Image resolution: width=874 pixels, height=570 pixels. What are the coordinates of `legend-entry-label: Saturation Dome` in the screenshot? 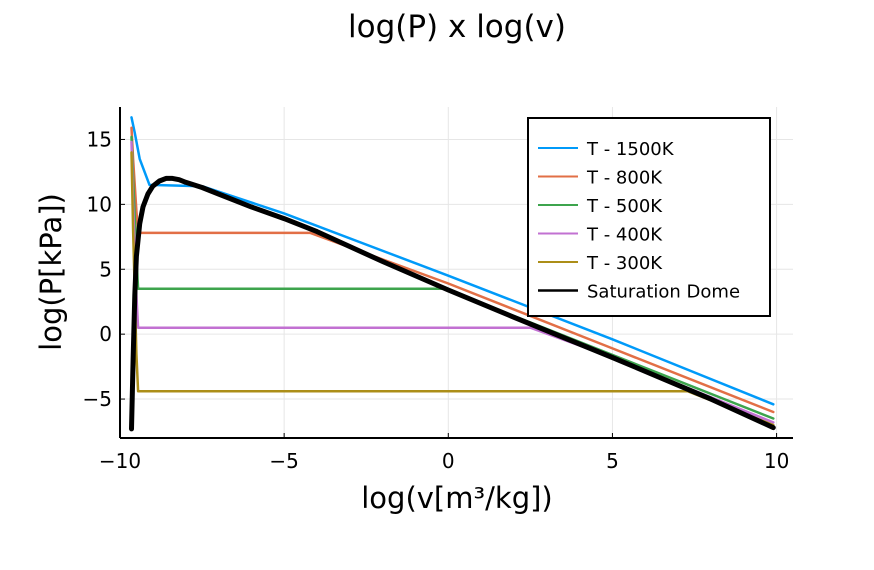 It's located at (663, 292).